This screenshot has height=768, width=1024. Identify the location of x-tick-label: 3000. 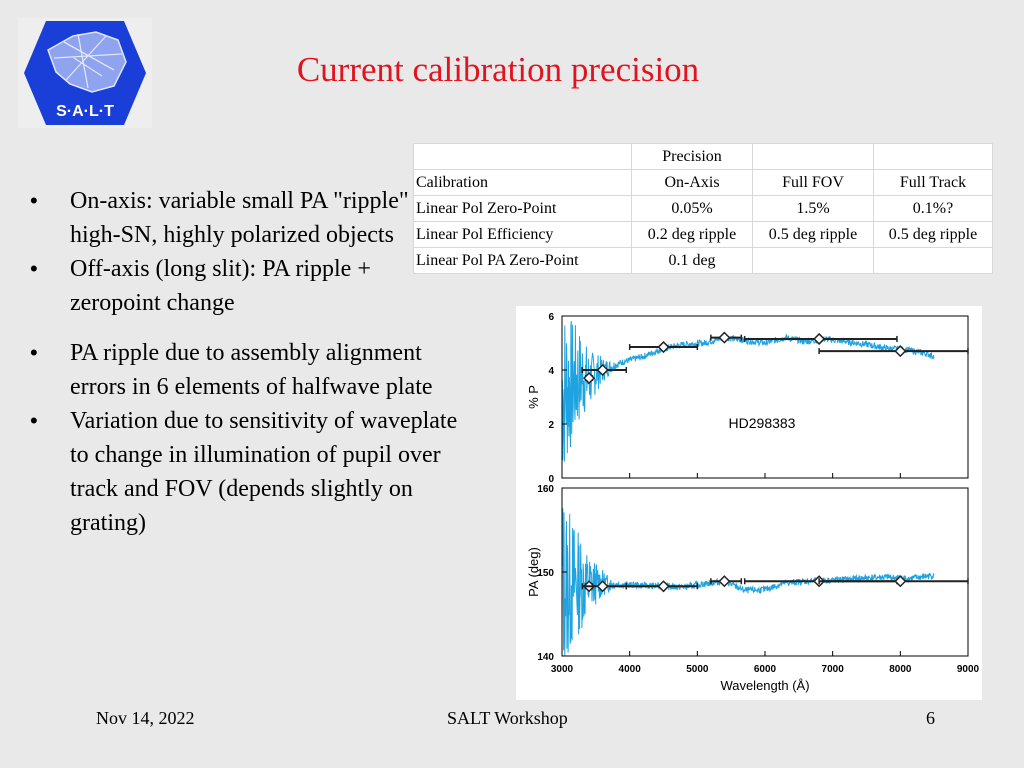
(562, 669).